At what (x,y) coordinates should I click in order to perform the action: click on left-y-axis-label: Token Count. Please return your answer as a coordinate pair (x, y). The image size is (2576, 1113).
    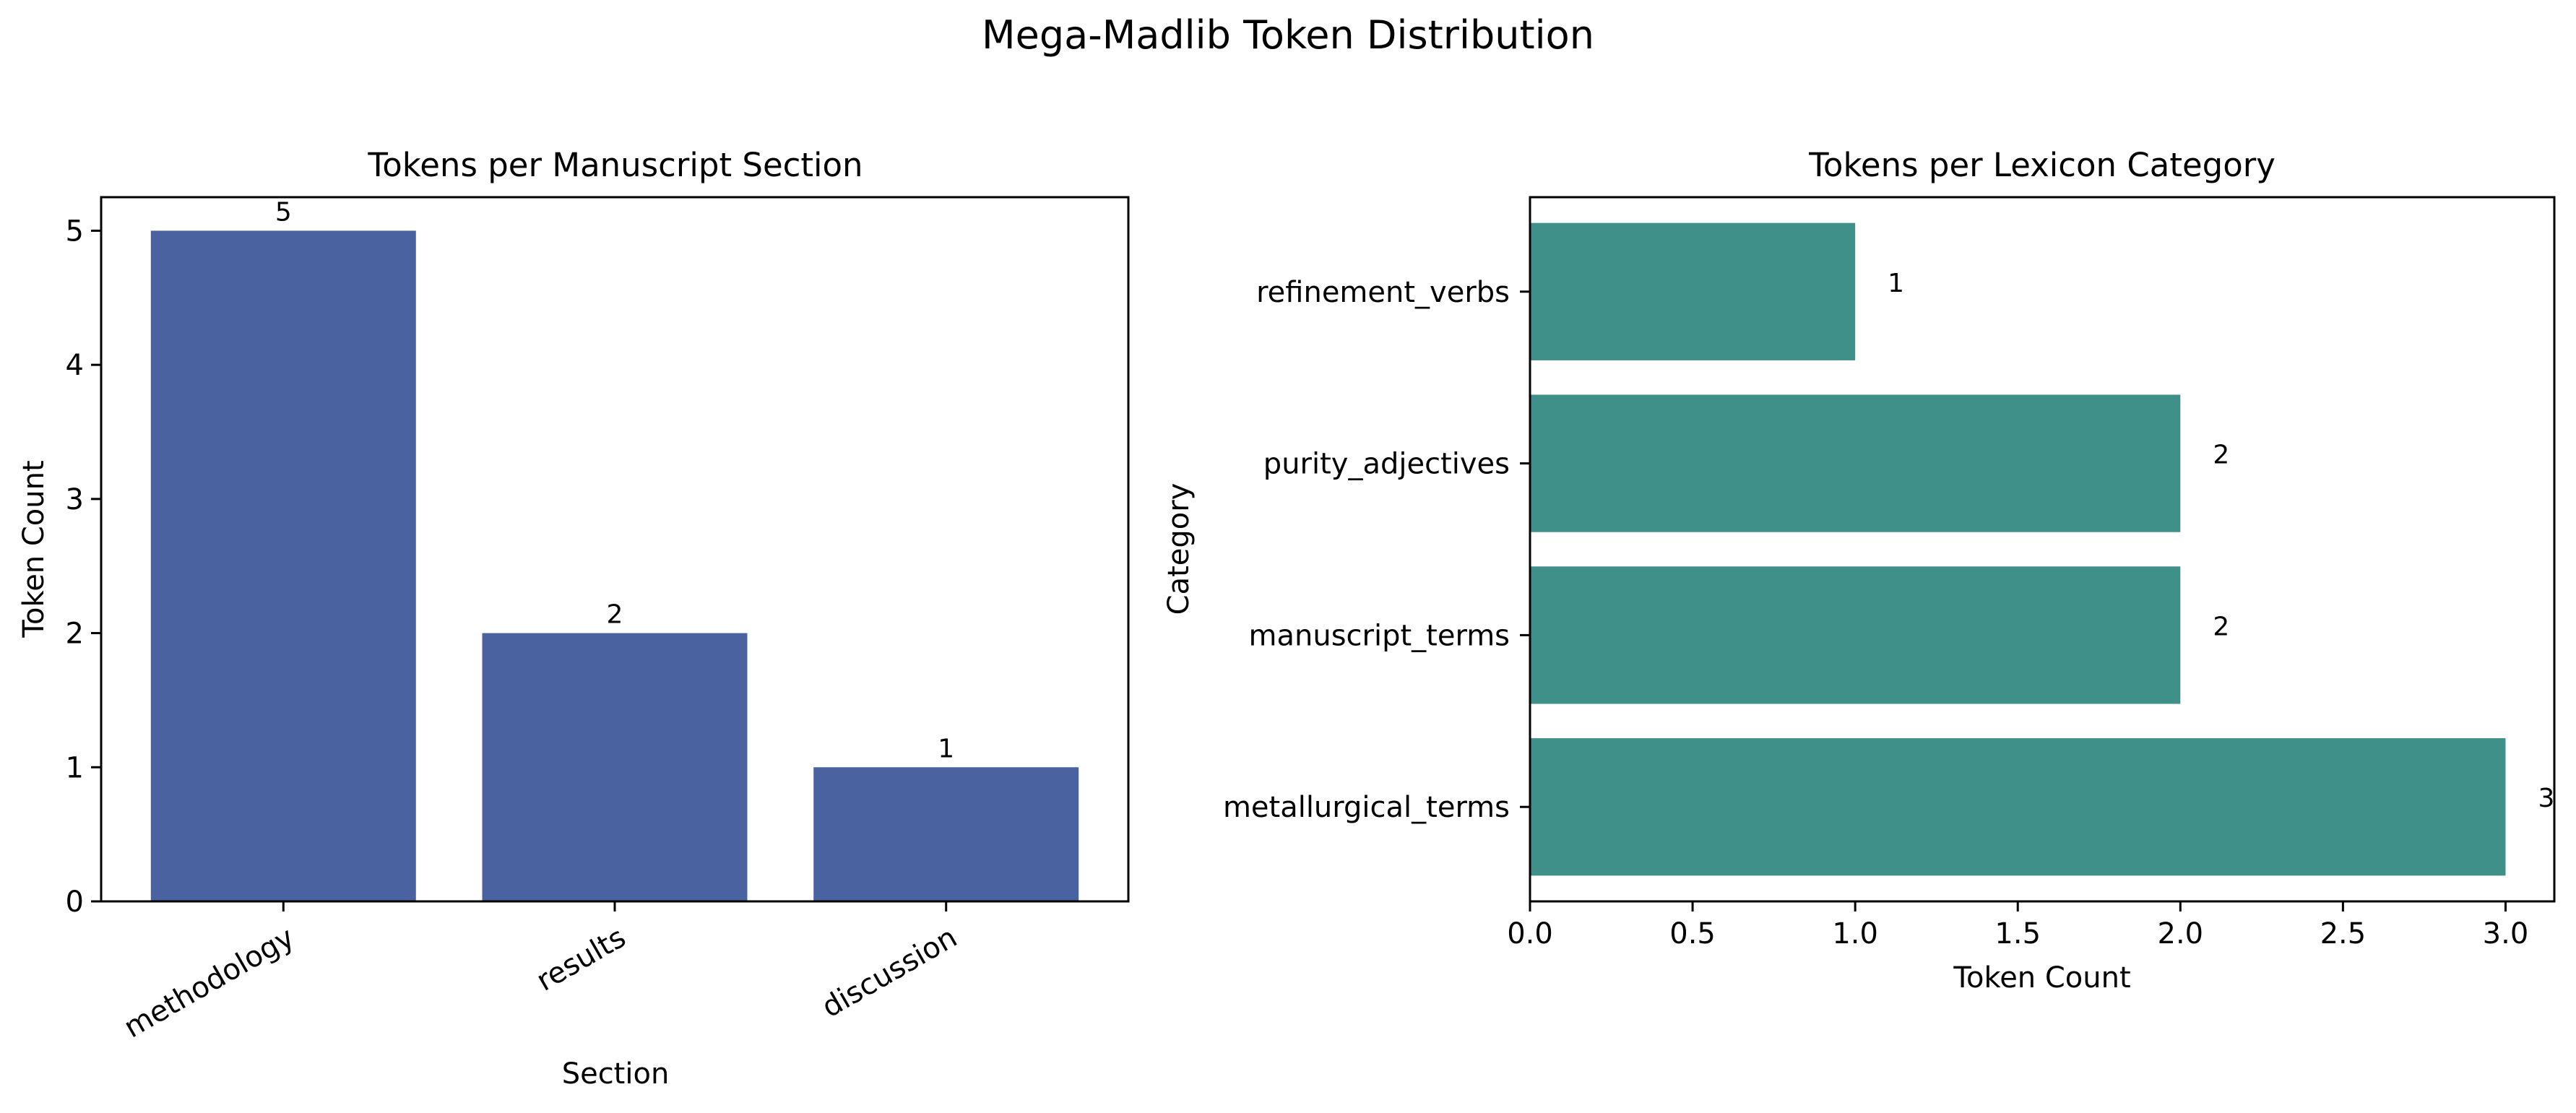
    Looking at the image, I should click on (34, 549).